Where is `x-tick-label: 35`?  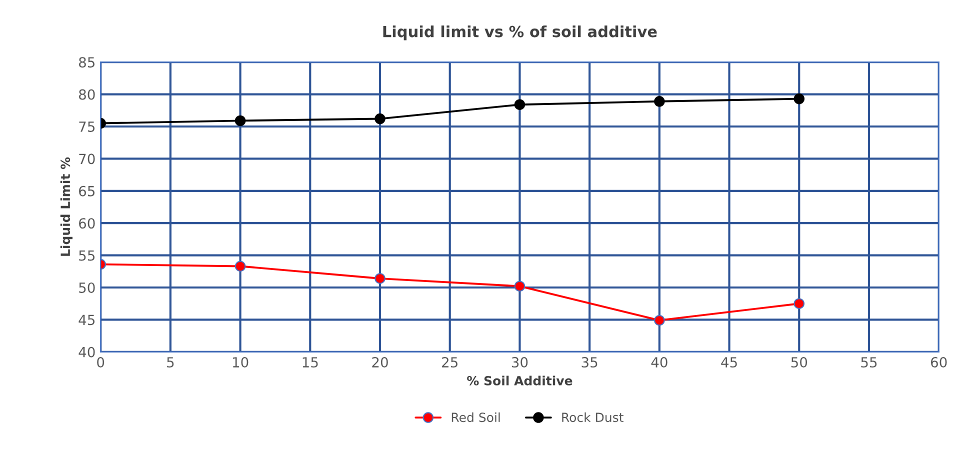
x-tick-label: 35 is located at coordinates (590, 362).